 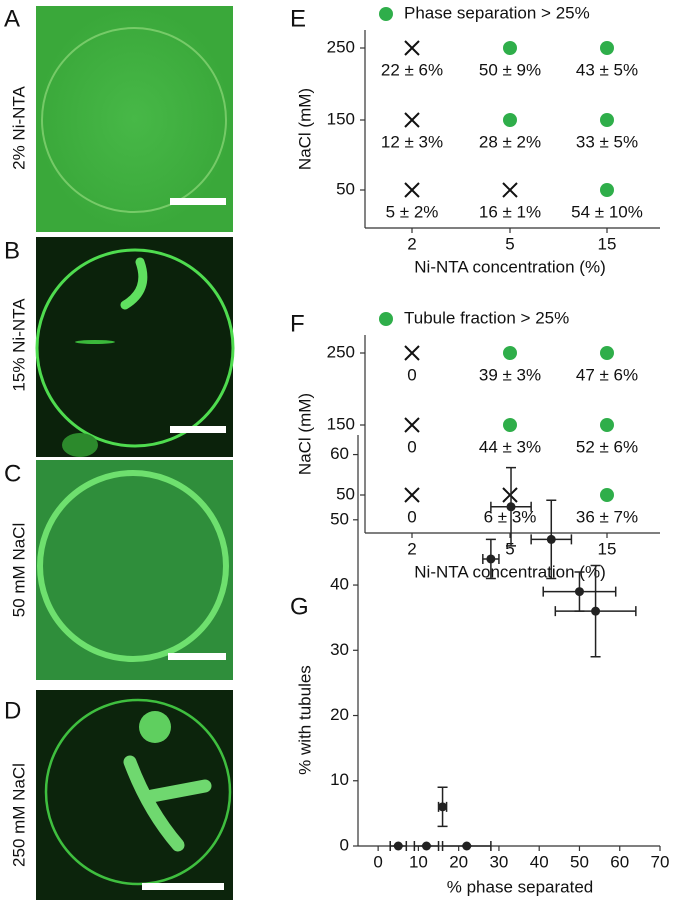 What do you see at coordinates (607, 211) in the screenshot?
I see `cell-label: 54 ± 10%` at bounding box center [607, 211].